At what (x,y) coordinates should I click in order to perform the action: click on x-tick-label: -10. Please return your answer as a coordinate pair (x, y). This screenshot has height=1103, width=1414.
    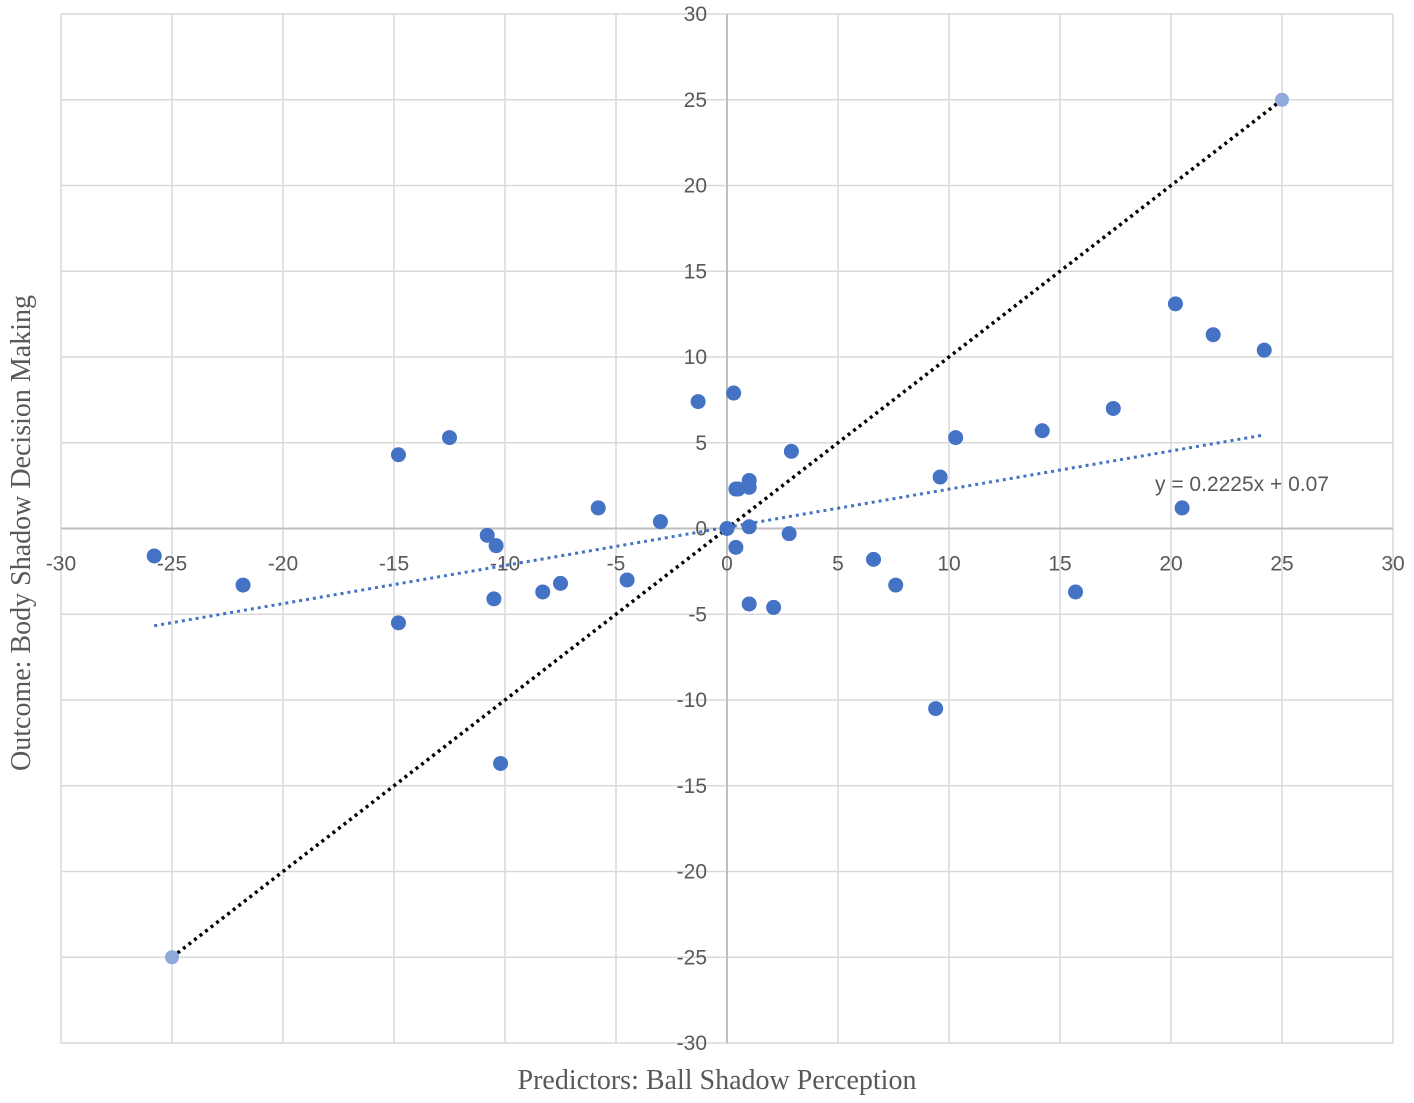
    Looking at the image, I should click on (505, 564).